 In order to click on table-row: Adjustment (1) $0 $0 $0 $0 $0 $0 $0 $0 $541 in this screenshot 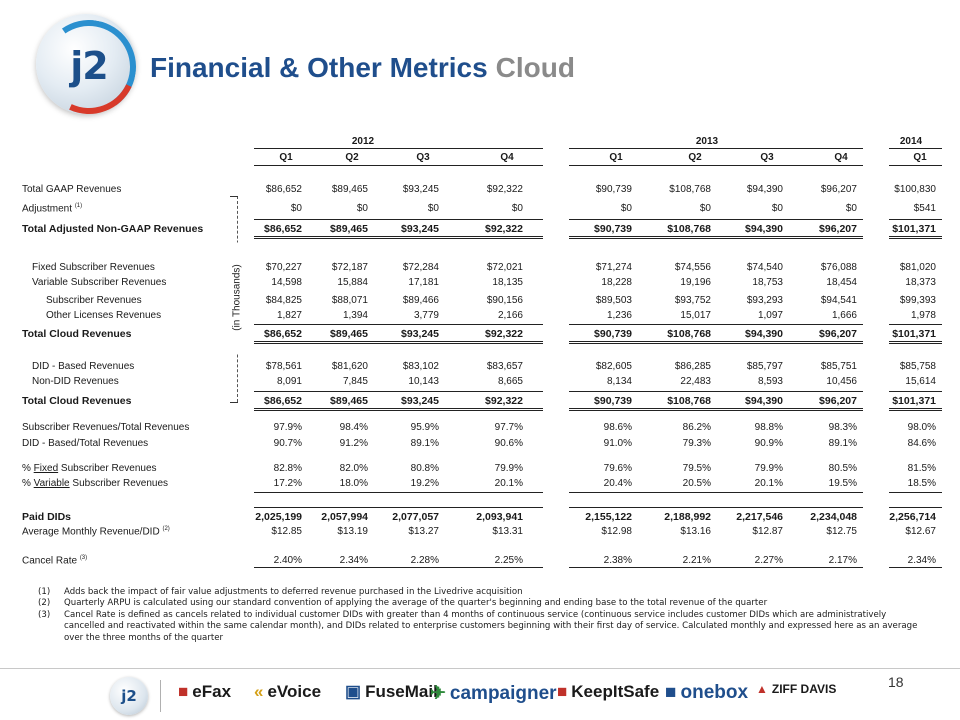, I will do `click(480, 210)`.